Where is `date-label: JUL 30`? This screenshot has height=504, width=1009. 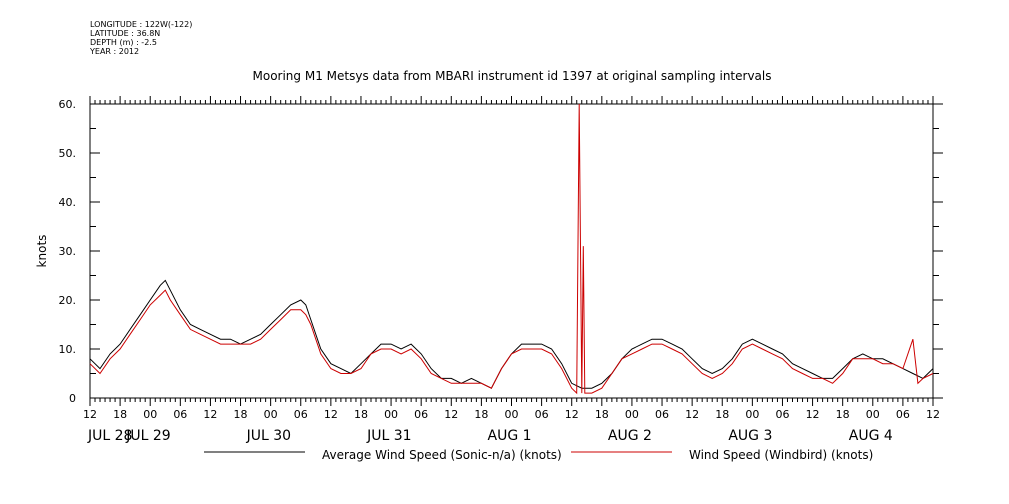
date-label: JUL 30 is located at coordinates (268, 436).